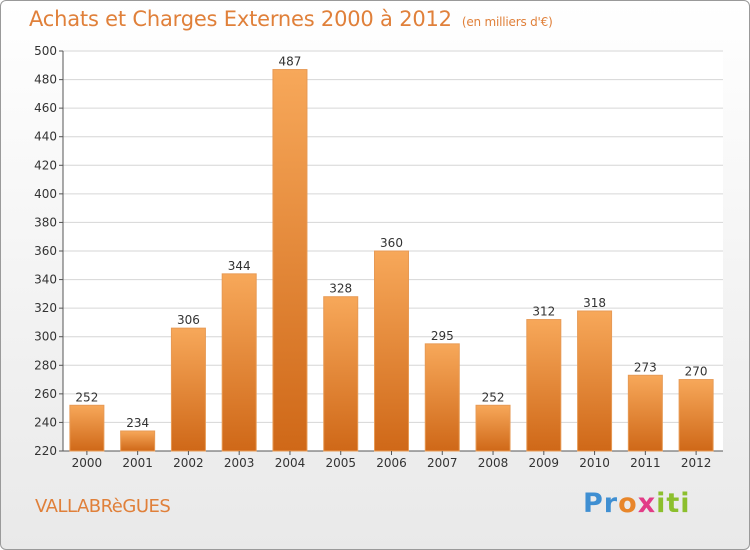 This screenshot has width=750, height=550. What do you see at coordinates (239, 266) in the screenshot?
I see `bar-value-label: 344` at bounding box center [239, 266].